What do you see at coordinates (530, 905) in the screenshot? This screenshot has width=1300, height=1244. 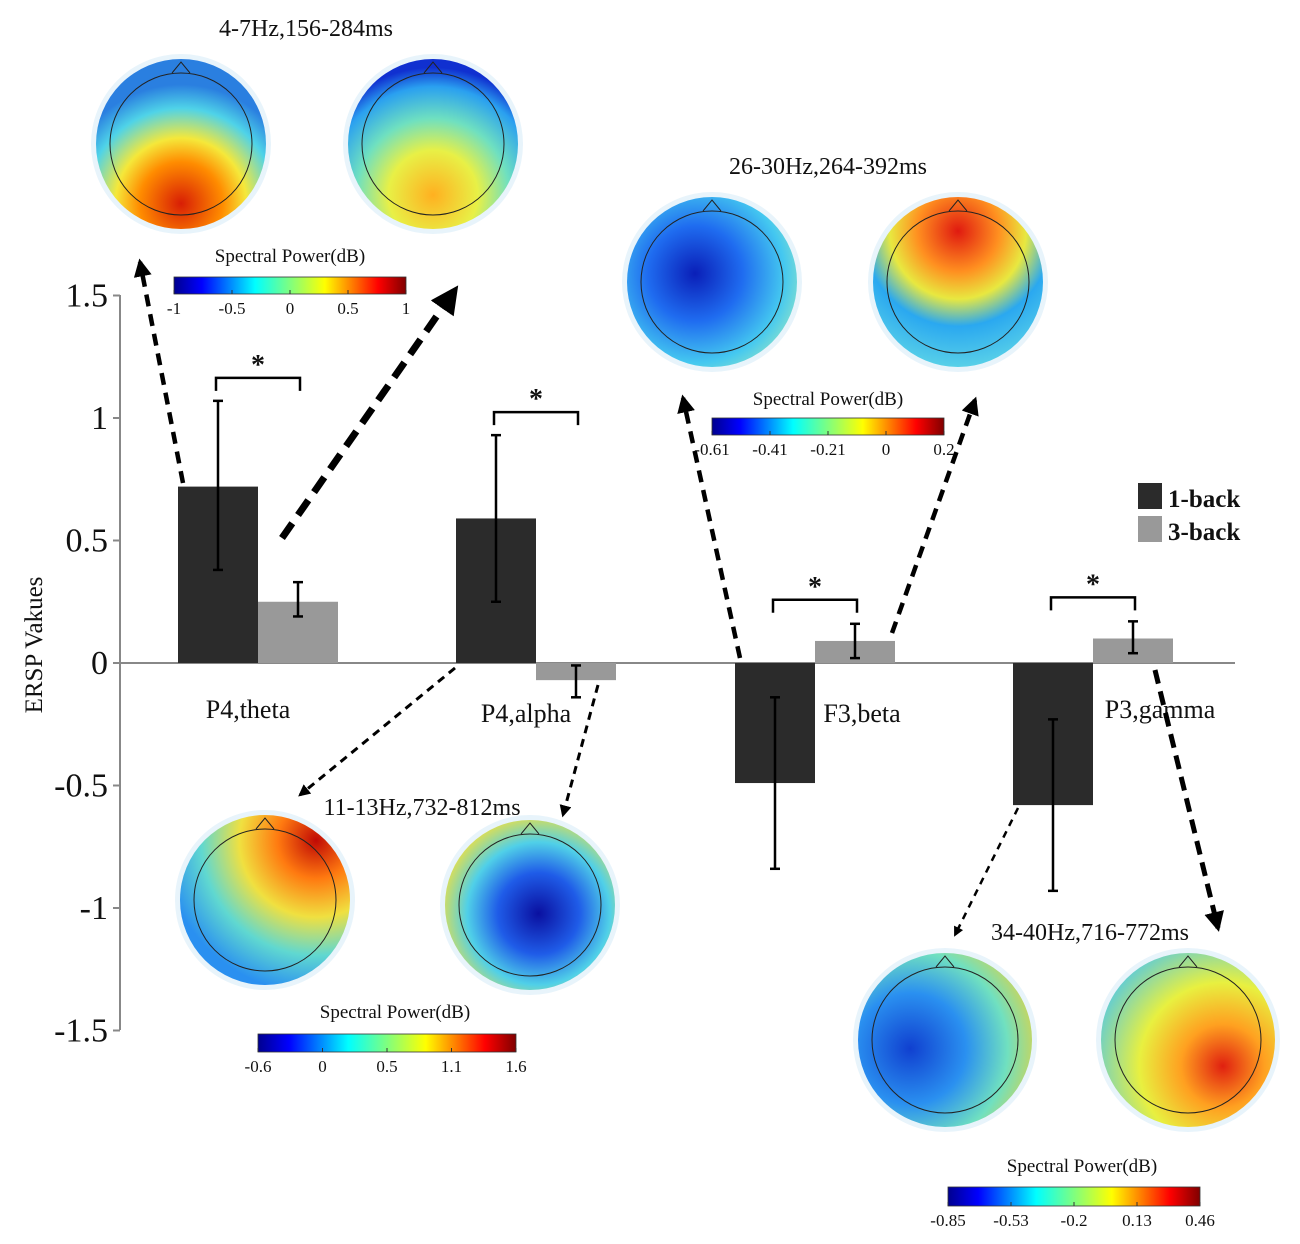 I see `scalp-map-alpha-3back` at bounding box center [530, 905].